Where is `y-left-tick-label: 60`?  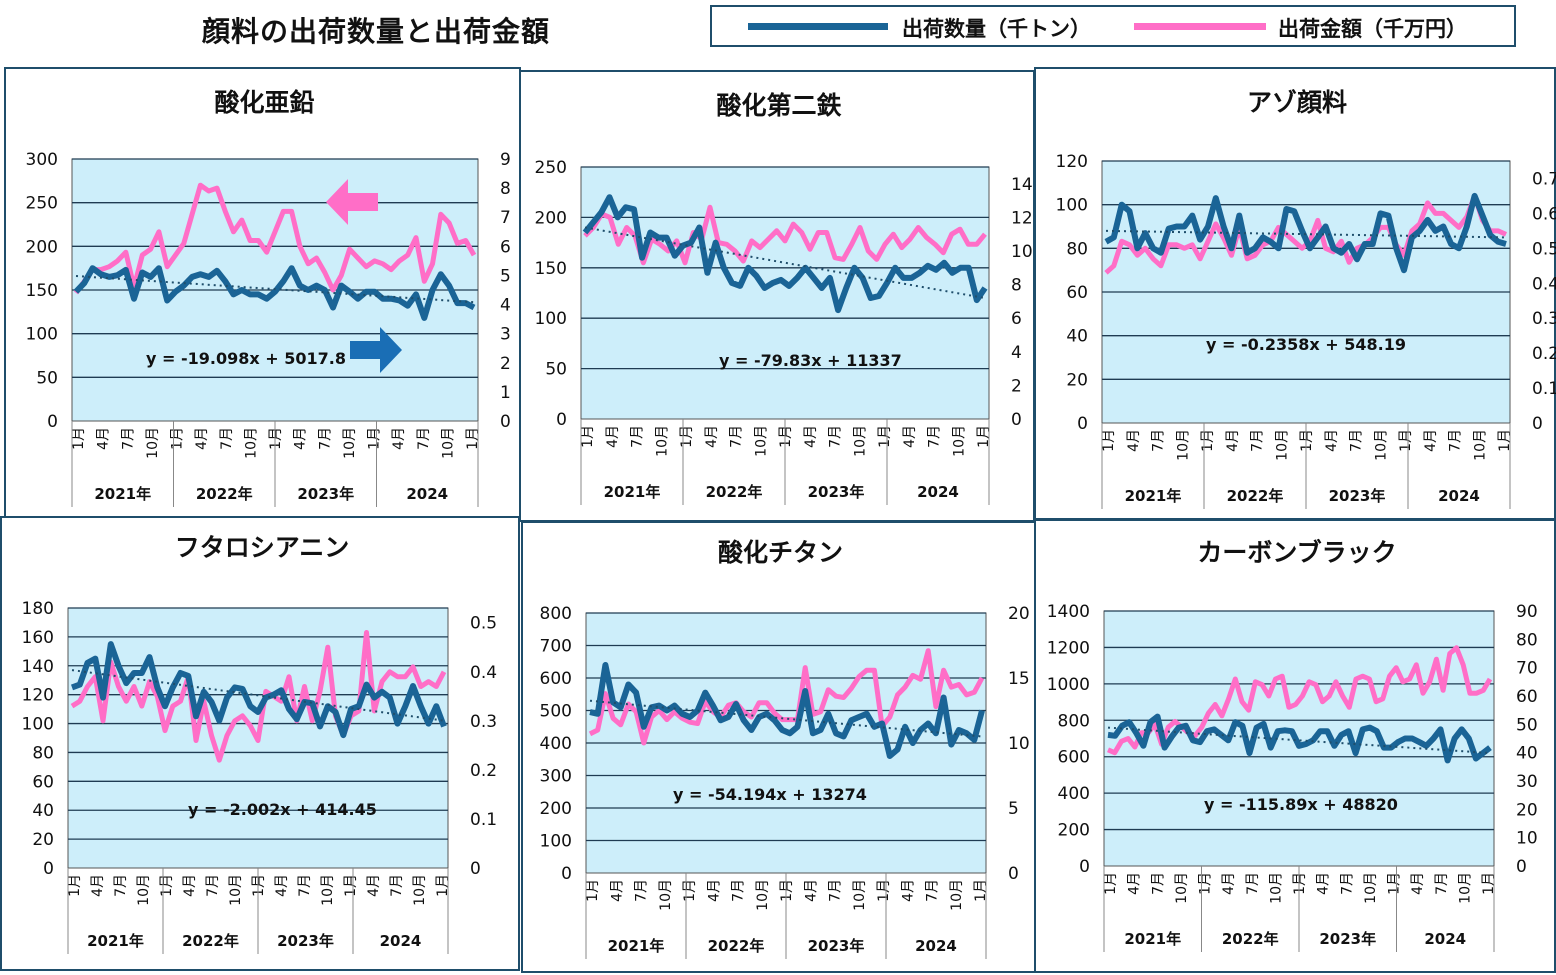
y-left-tick-label: 60 is located at coordinates (1077, 293).